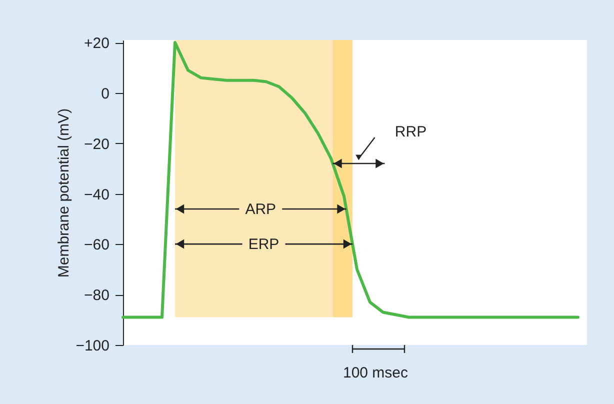 This screenshot has width=614, height=404. I want to click on annotation: ERP, so click(264, 245).